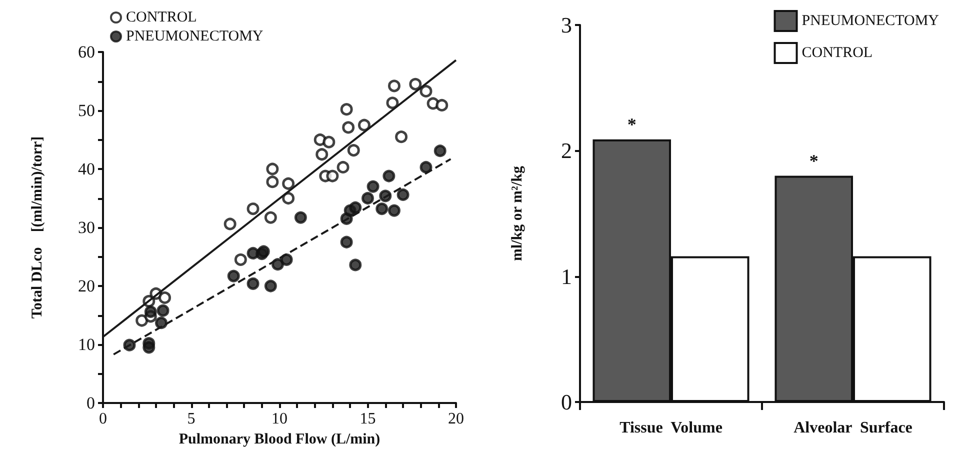  I want to click on x-tick-label: 15, so click(368, 419).